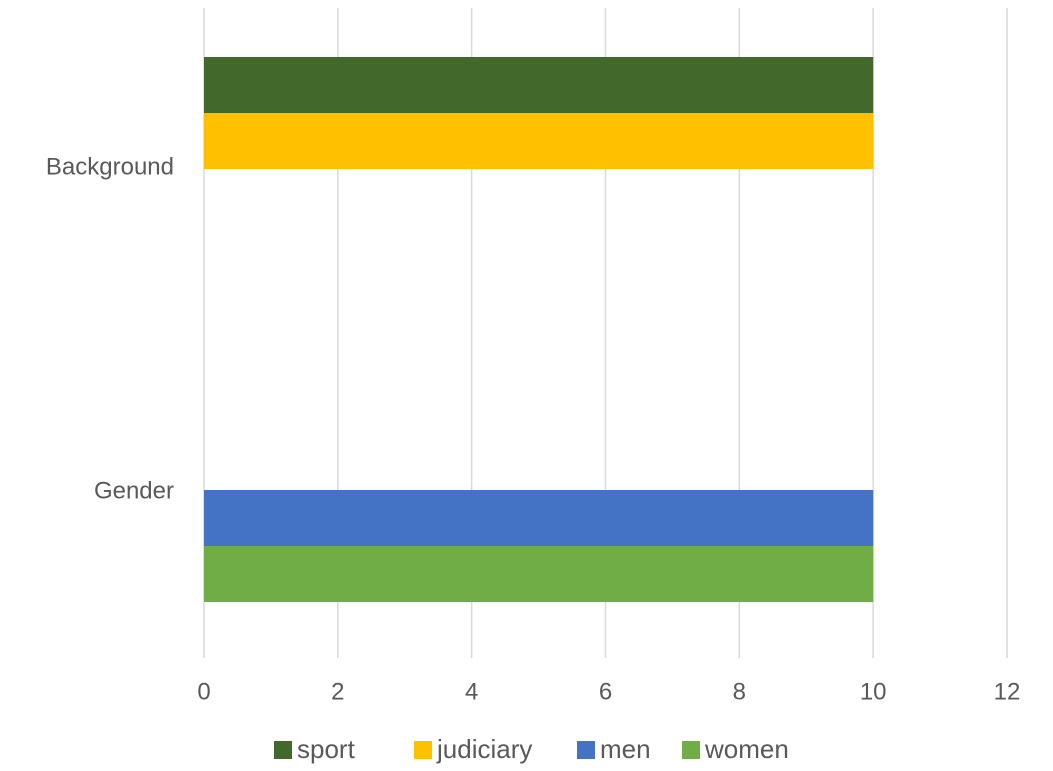  I want to click on bar-background-sport, so click(539, 85).